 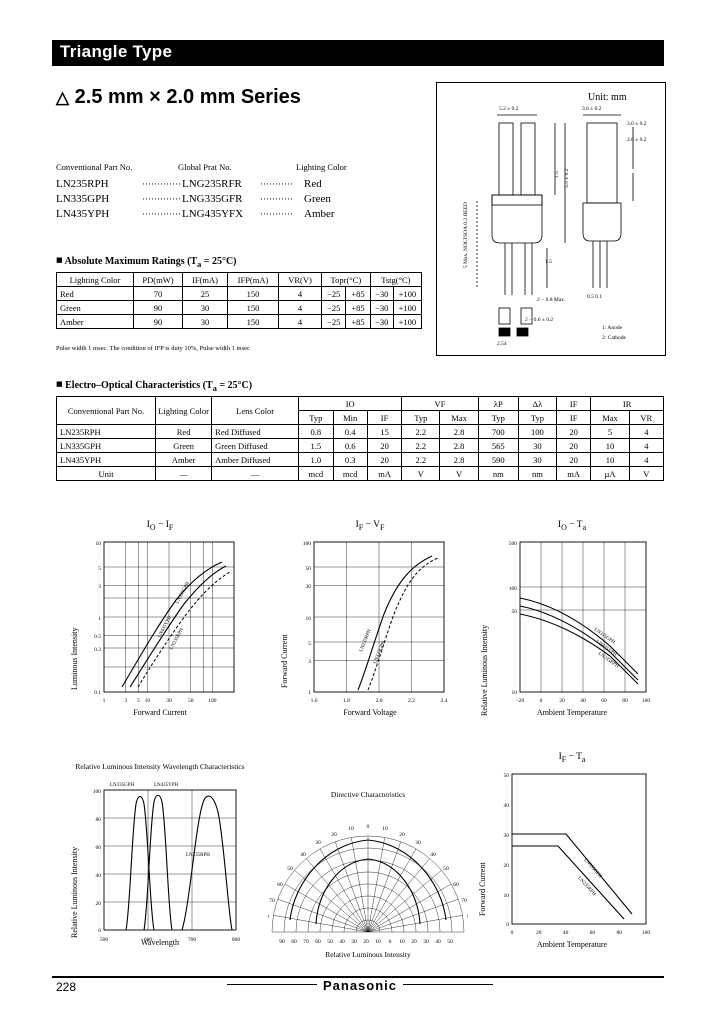 I want to click on th-topr: Topr(°C), so click(x=346, y=279).